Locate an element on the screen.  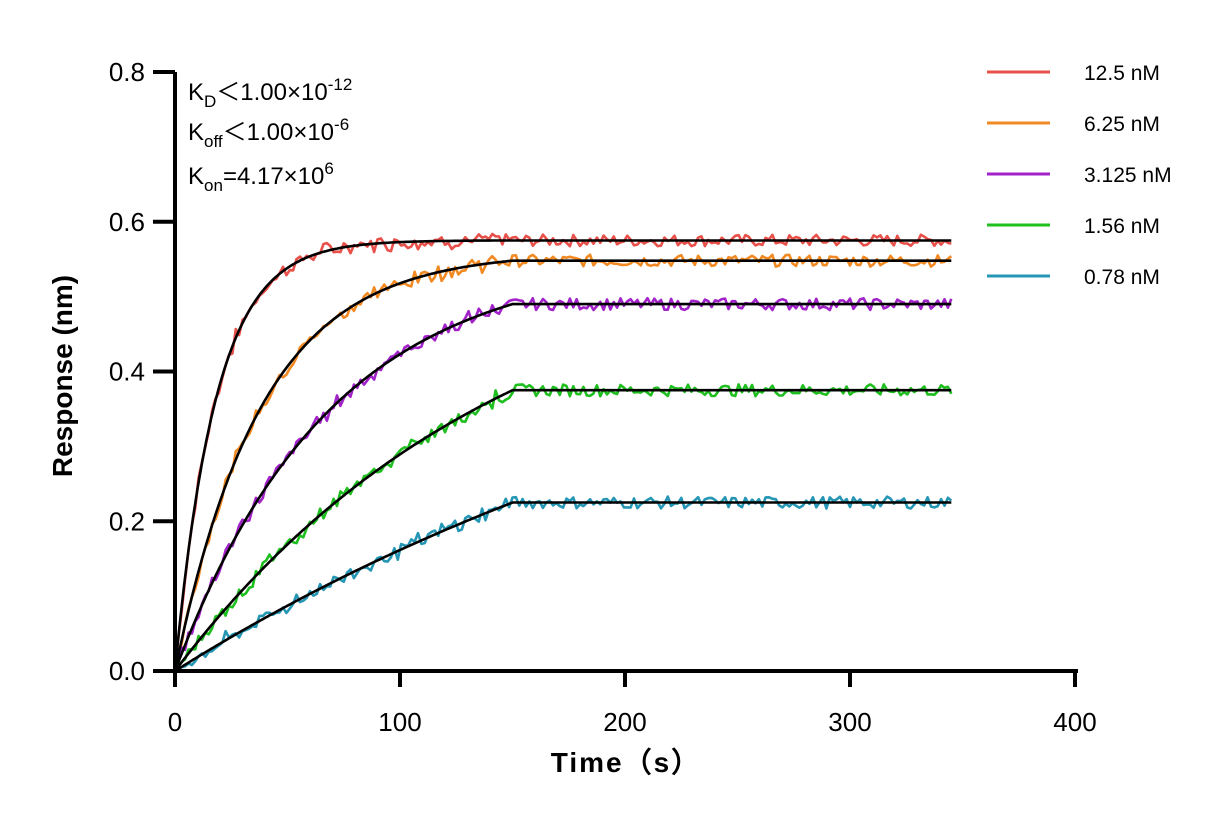
x-axis-title: Time（s） is located at coordinates (626, 762).